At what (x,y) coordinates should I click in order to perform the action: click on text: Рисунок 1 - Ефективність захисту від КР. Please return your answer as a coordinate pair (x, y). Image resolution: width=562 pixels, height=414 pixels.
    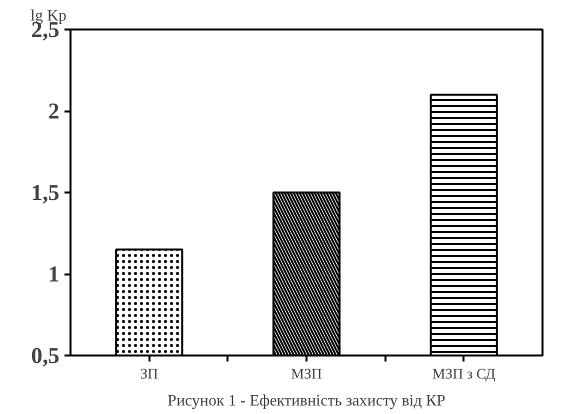
    Looking at the image, I should click on (307, 401).